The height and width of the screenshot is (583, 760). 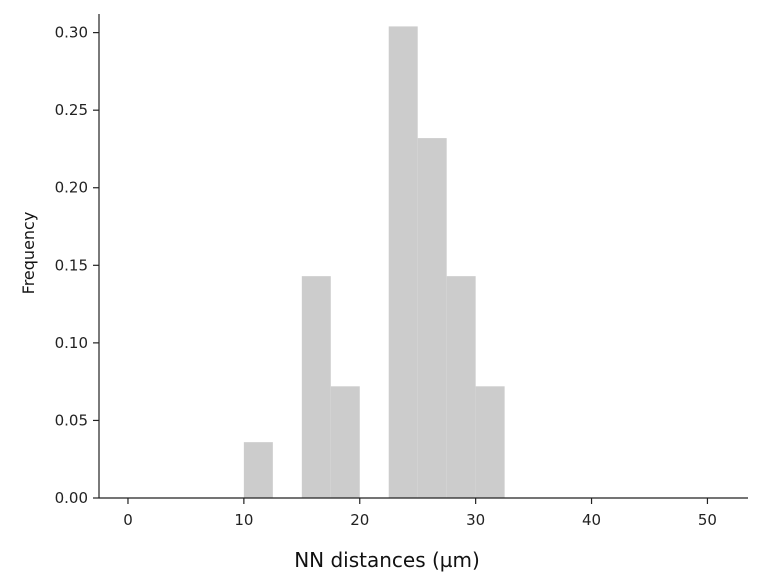 What do you see at coordinates (387, 560) in the screenshot?
I see `x-axis-label: NN distances (µm)` at bounding box center [387, 560].